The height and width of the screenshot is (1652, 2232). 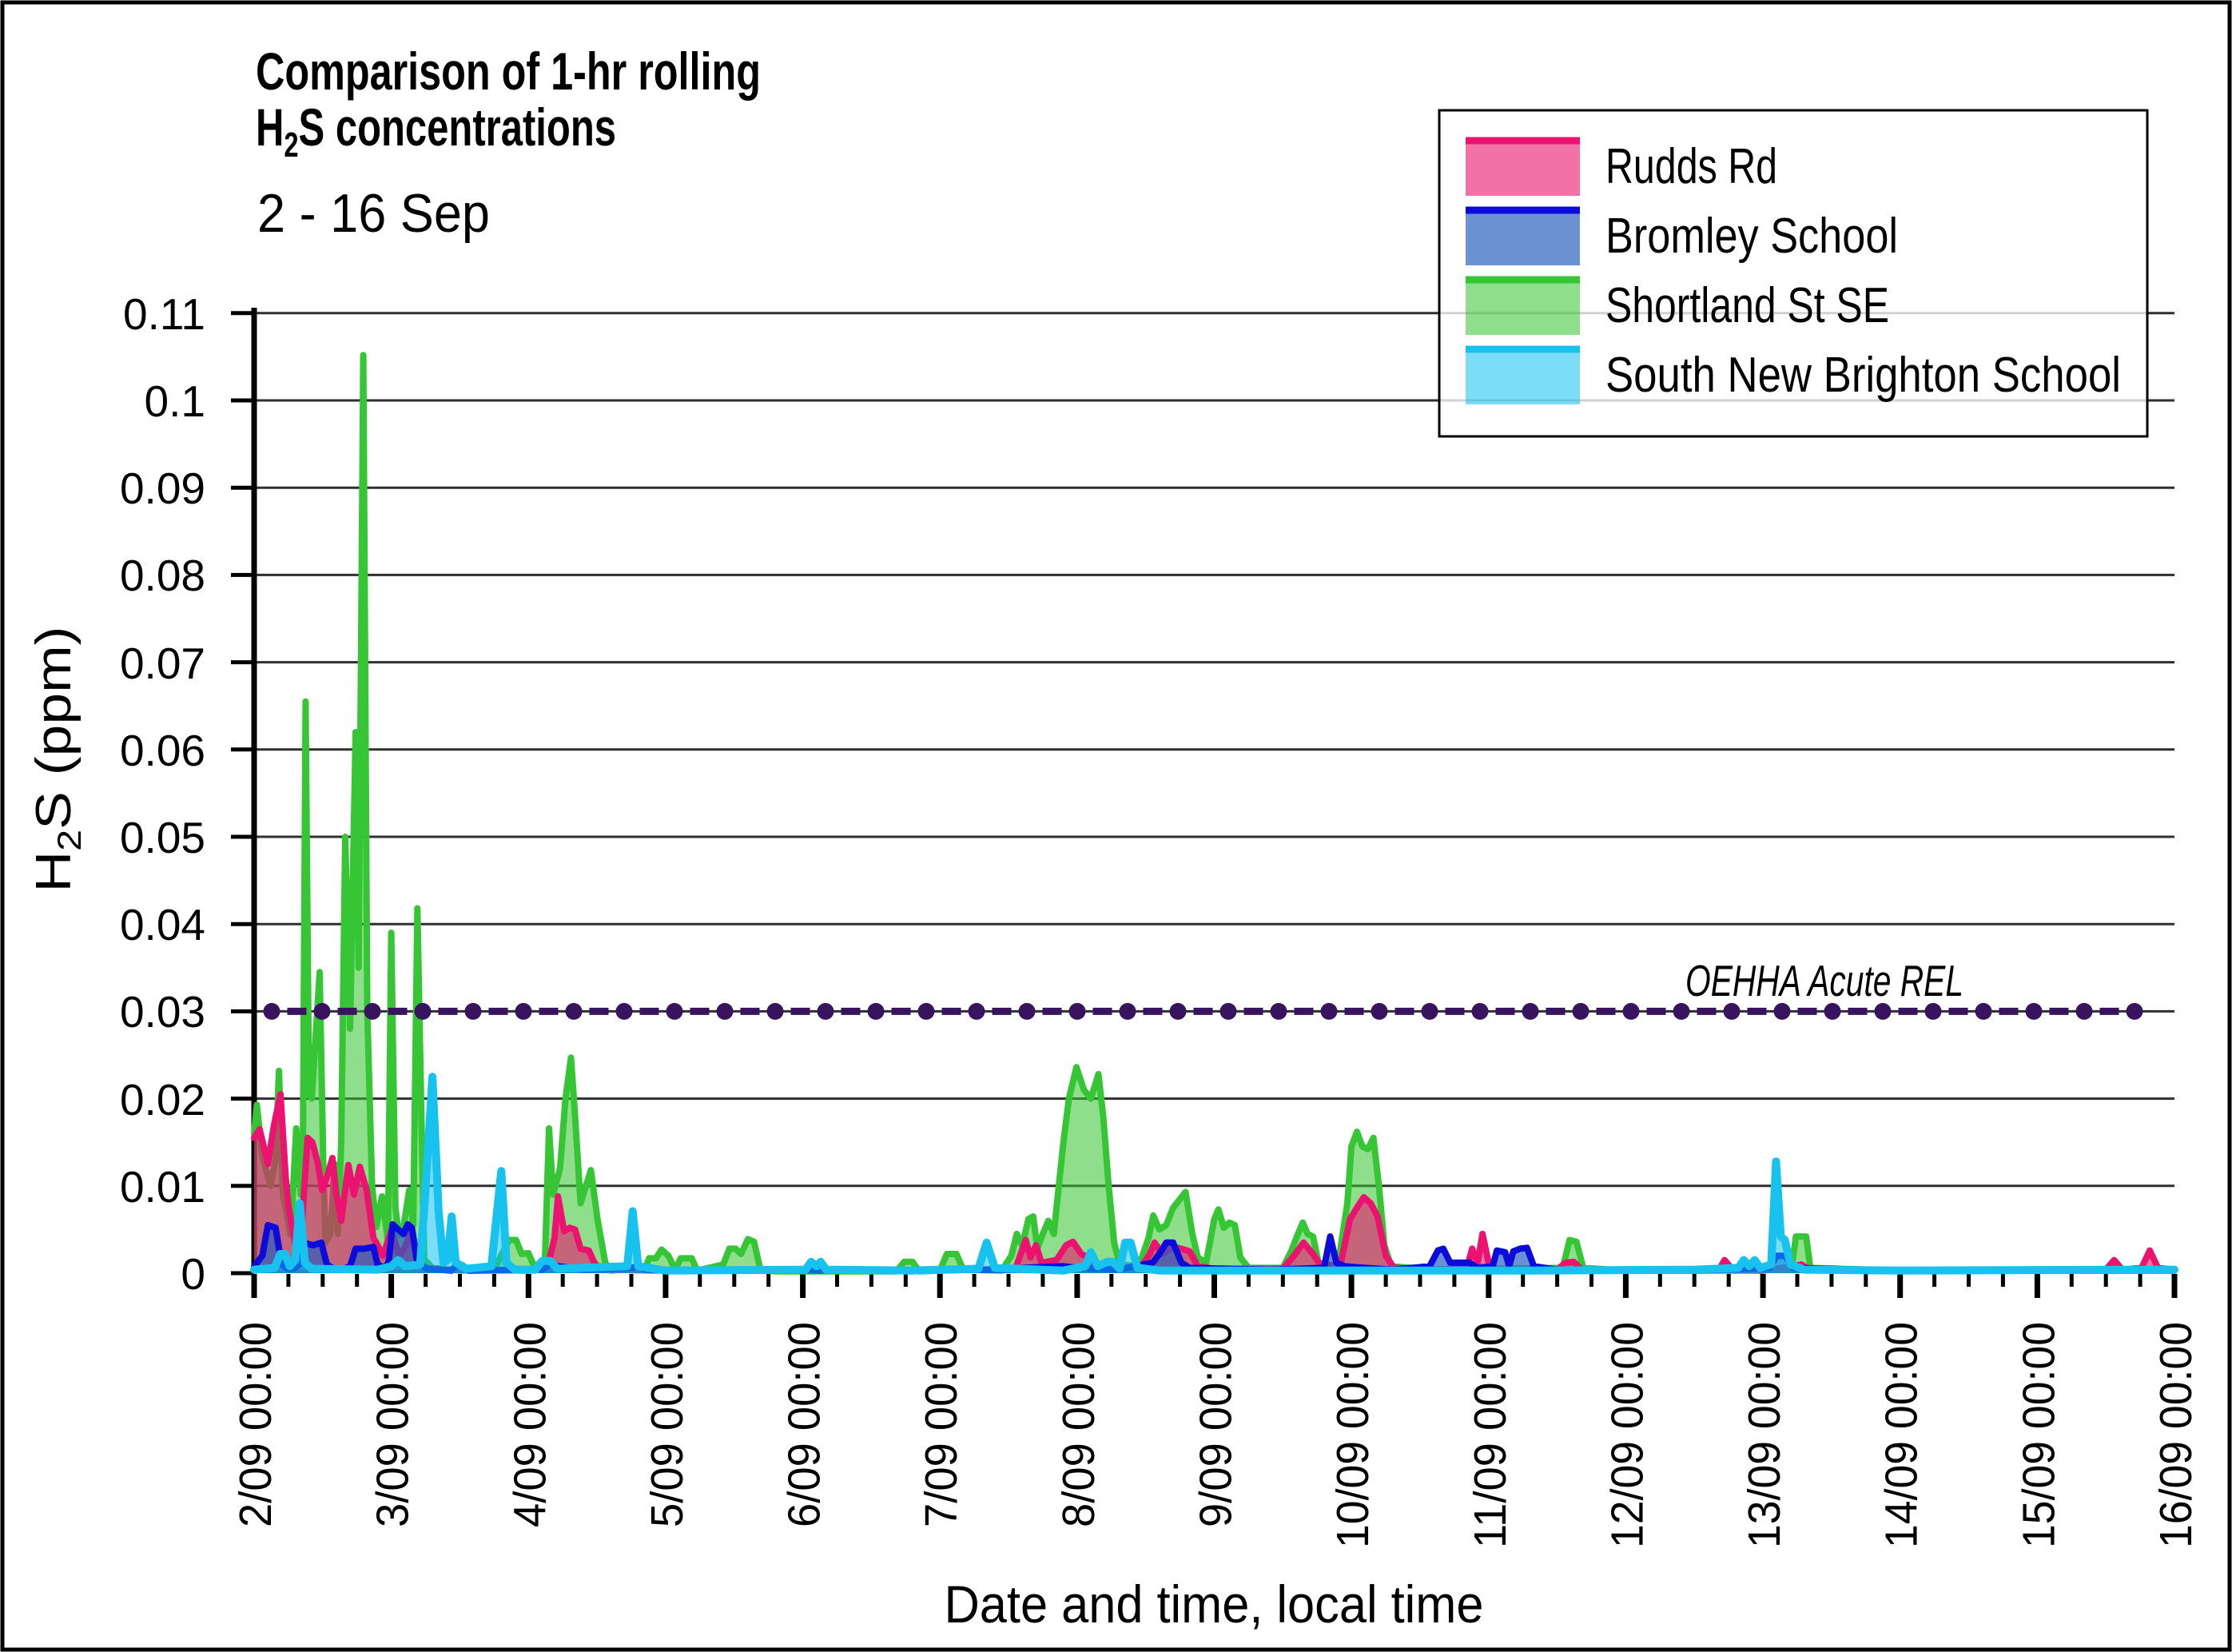 What do you see at coordinates (163, 575) in the screenshot?
I see `svg-text: 0.08` at bounding box center [163, 575].